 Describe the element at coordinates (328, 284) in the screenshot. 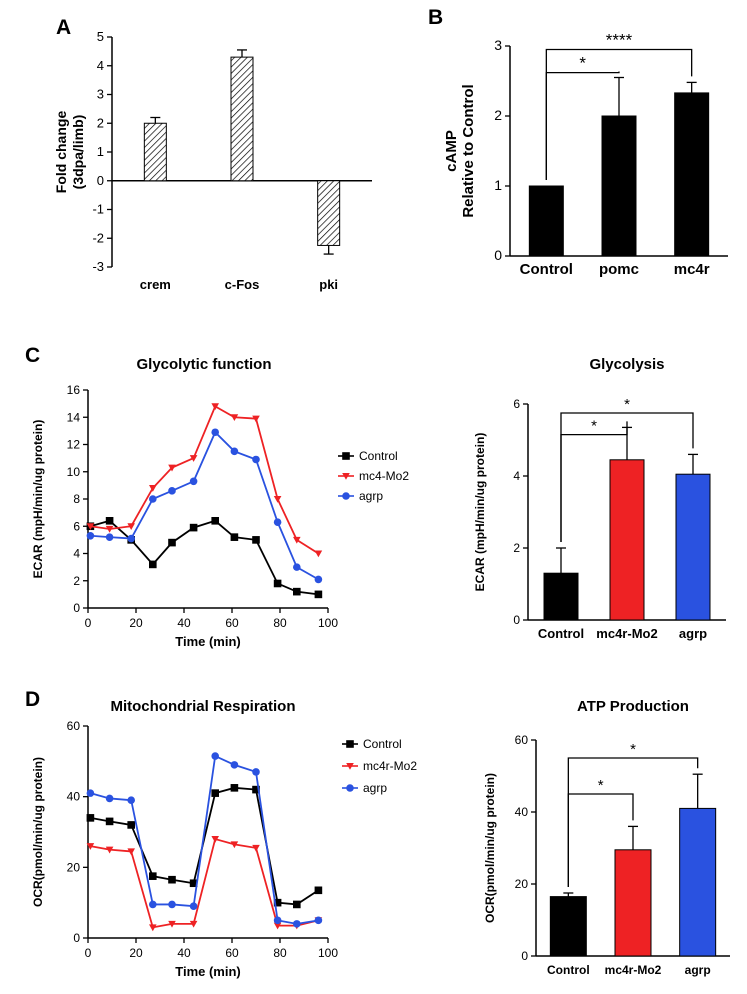

I see `svg-text: pki` at that location.